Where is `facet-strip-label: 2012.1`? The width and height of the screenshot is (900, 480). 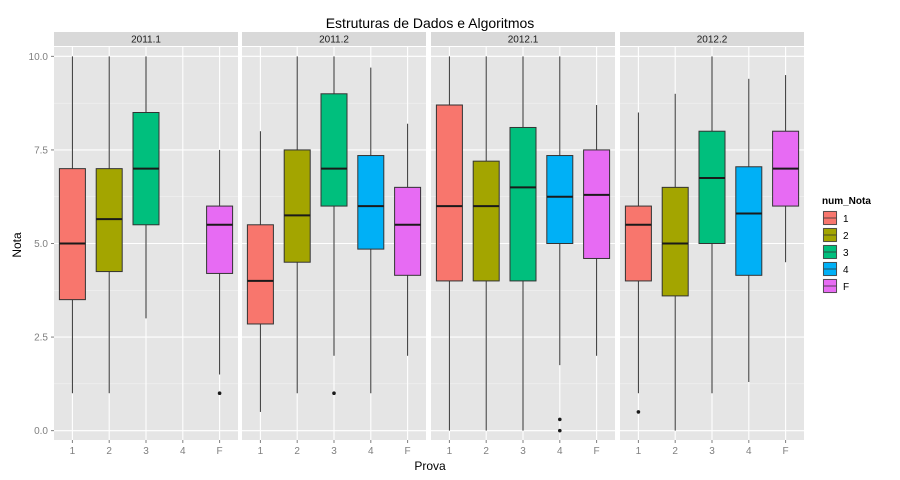 facet-strip-label: 2012.1 is located at coordinates (523, 40).